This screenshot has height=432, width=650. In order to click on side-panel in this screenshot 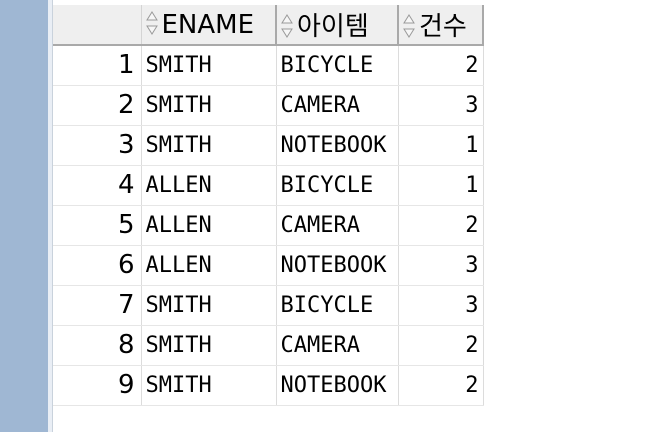, I will do `click(24, 216)`.